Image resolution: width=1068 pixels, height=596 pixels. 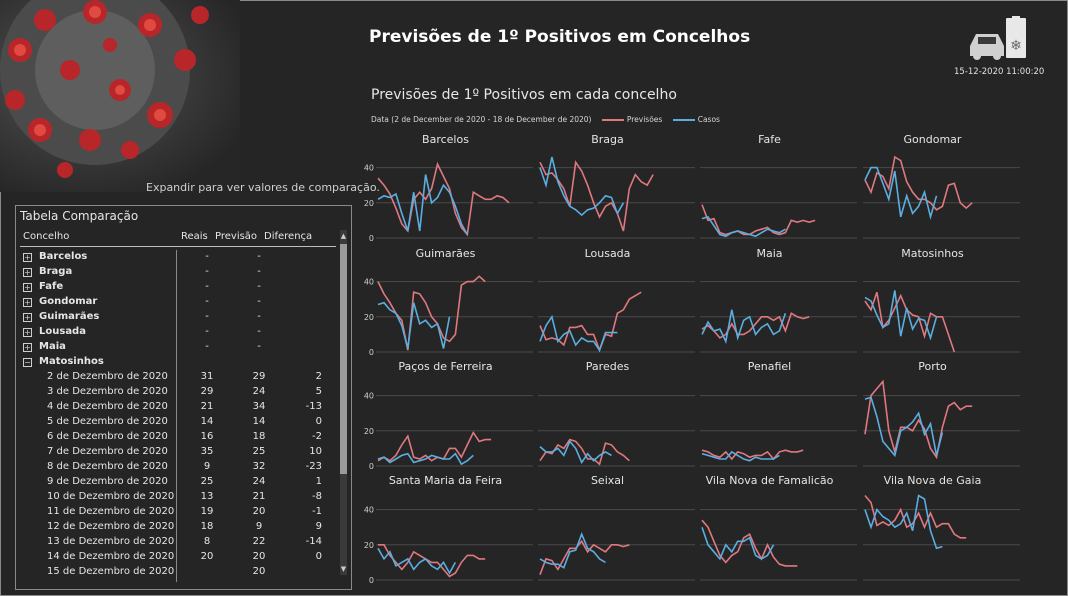 I want to click on panel-porto: Porto, so click(x=941, y=413).